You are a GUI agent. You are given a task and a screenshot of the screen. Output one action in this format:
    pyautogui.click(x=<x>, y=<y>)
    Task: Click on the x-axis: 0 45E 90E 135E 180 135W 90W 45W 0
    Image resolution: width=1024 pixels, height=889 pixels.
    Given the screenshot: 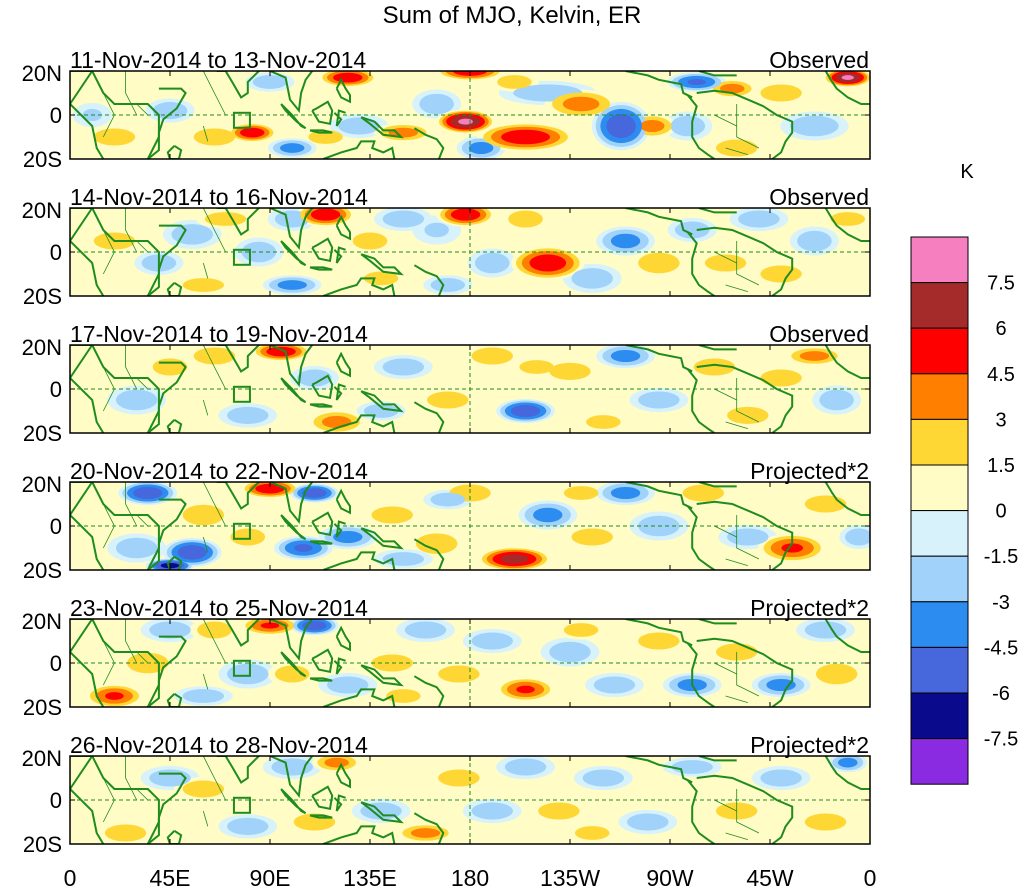 What is the action you would take?
    pyautogui.click(x=470, y=877)
    